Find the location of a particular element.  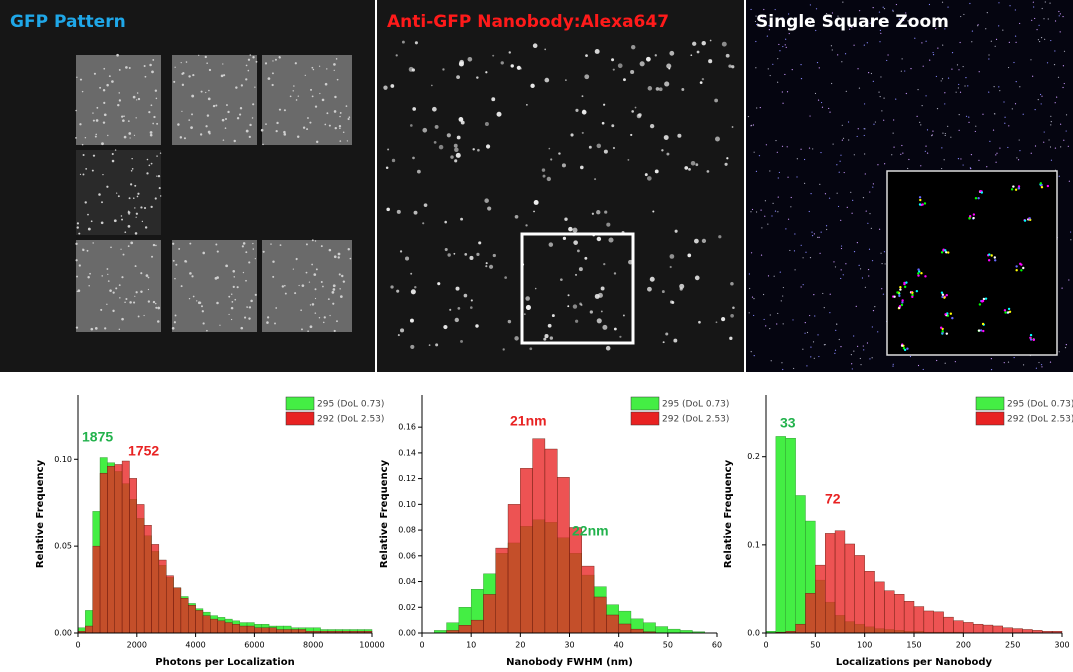

x-tick-label: 150 is located at coordinates (913, 645).